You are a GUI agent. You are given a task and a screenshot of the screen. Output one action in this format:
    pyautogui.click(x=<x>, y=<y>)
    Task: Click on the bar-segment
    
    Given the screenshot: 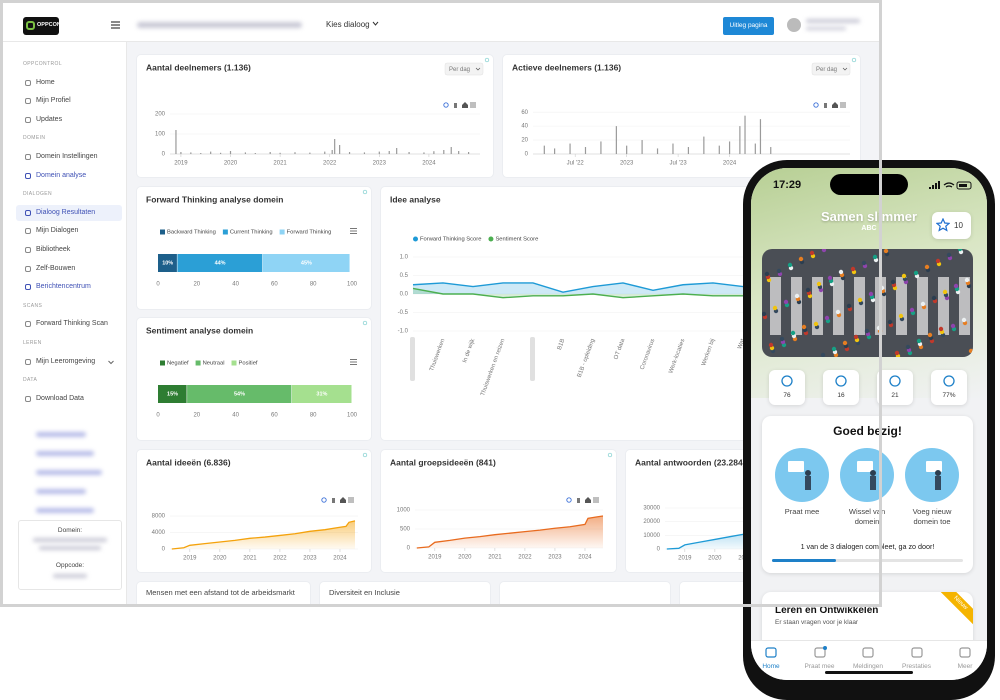 What is the action you would take?
    pyautogui.click(x=220, y=263)
    